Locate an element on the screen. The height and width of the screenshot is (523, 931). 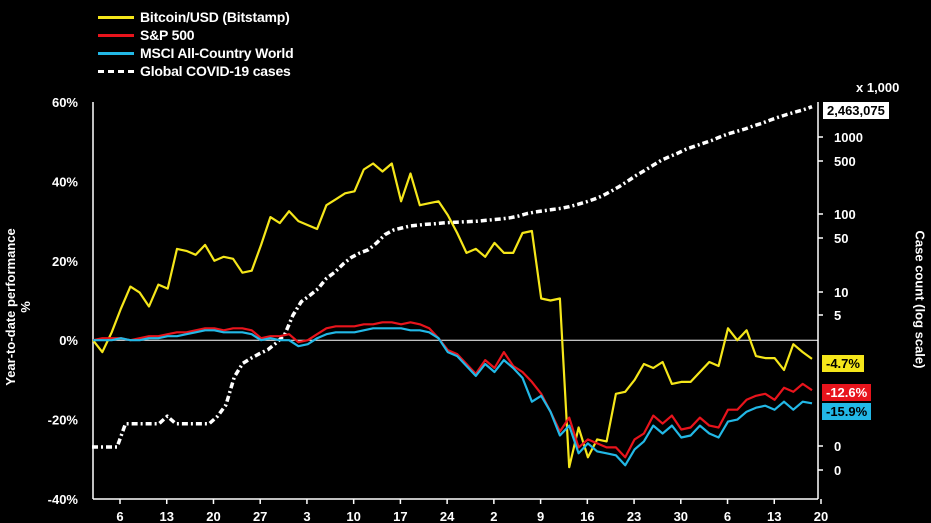
legend-swatch-sp500 is located at coordinates (116, 35).